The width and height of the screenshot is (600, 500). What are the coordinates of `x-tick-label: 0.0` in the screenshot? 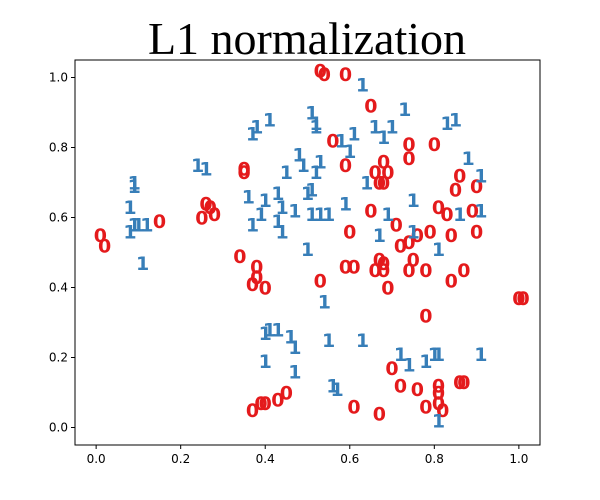 It's located at (96, 459).